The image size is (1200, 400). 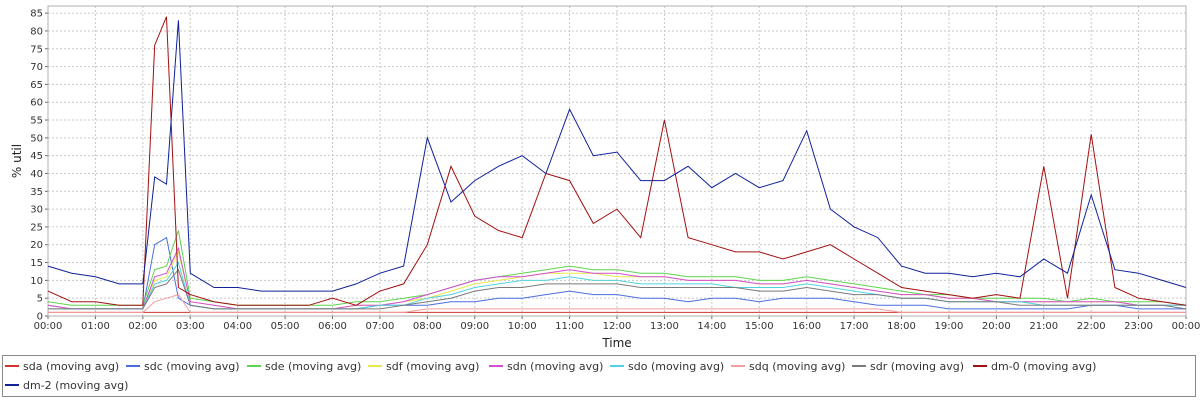 I want to click on legend-item: sda (moving avg), so click(x=62, y=366).